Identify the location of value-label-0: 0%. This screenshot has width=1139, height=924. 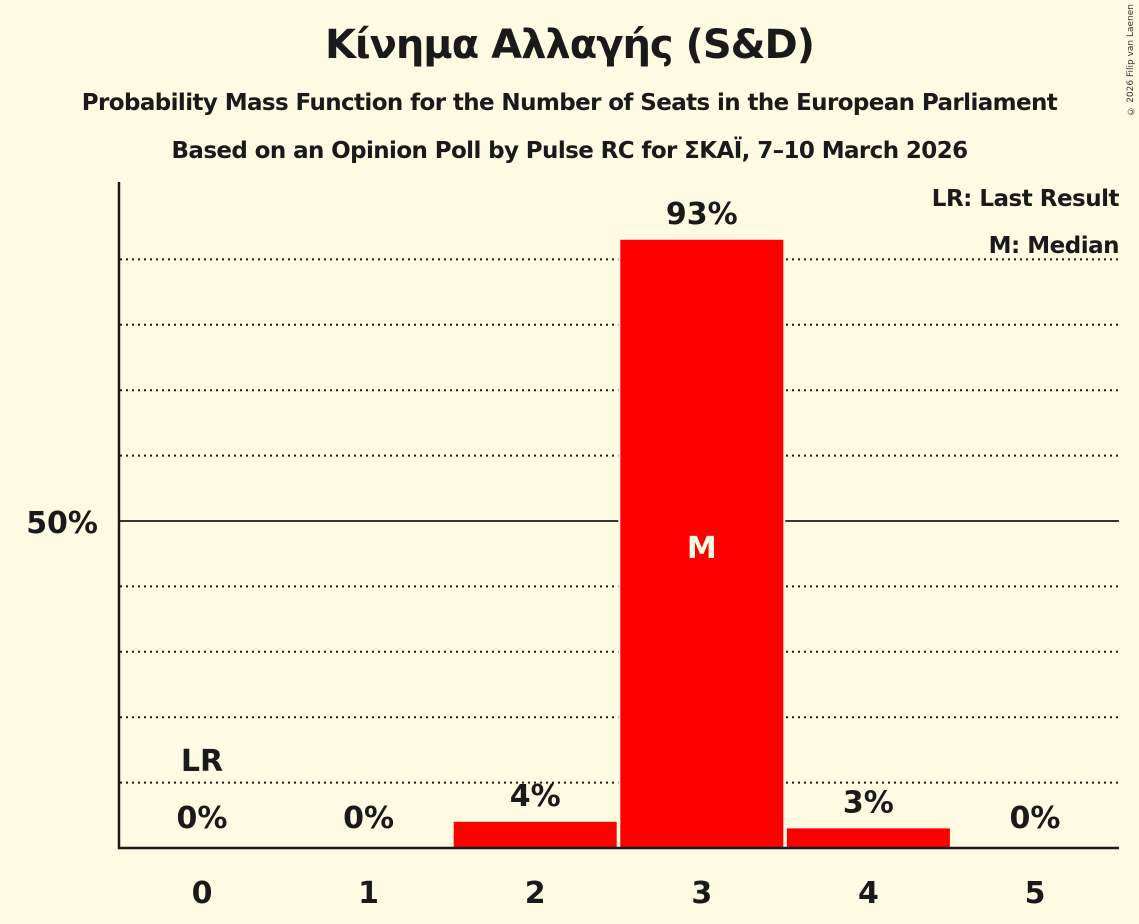
(202, 818).